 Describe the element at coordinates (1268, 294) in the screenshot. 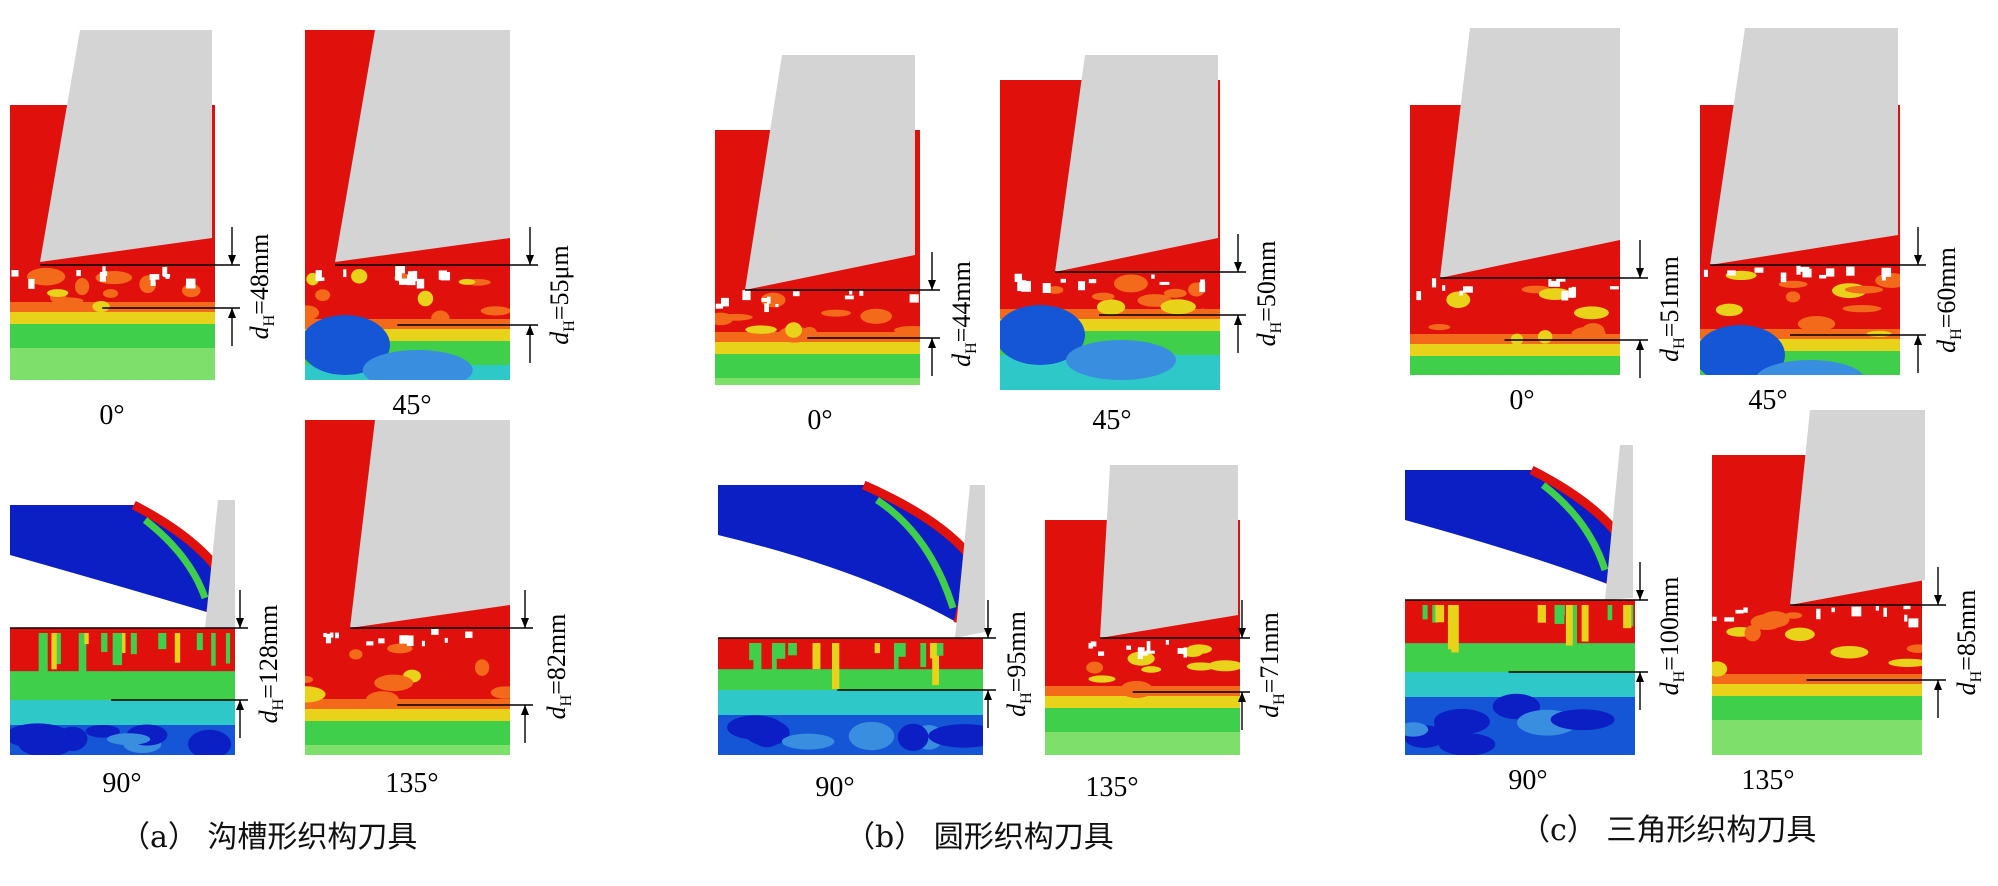

I see `depth-label-b-1: dH=50mm` at that location.